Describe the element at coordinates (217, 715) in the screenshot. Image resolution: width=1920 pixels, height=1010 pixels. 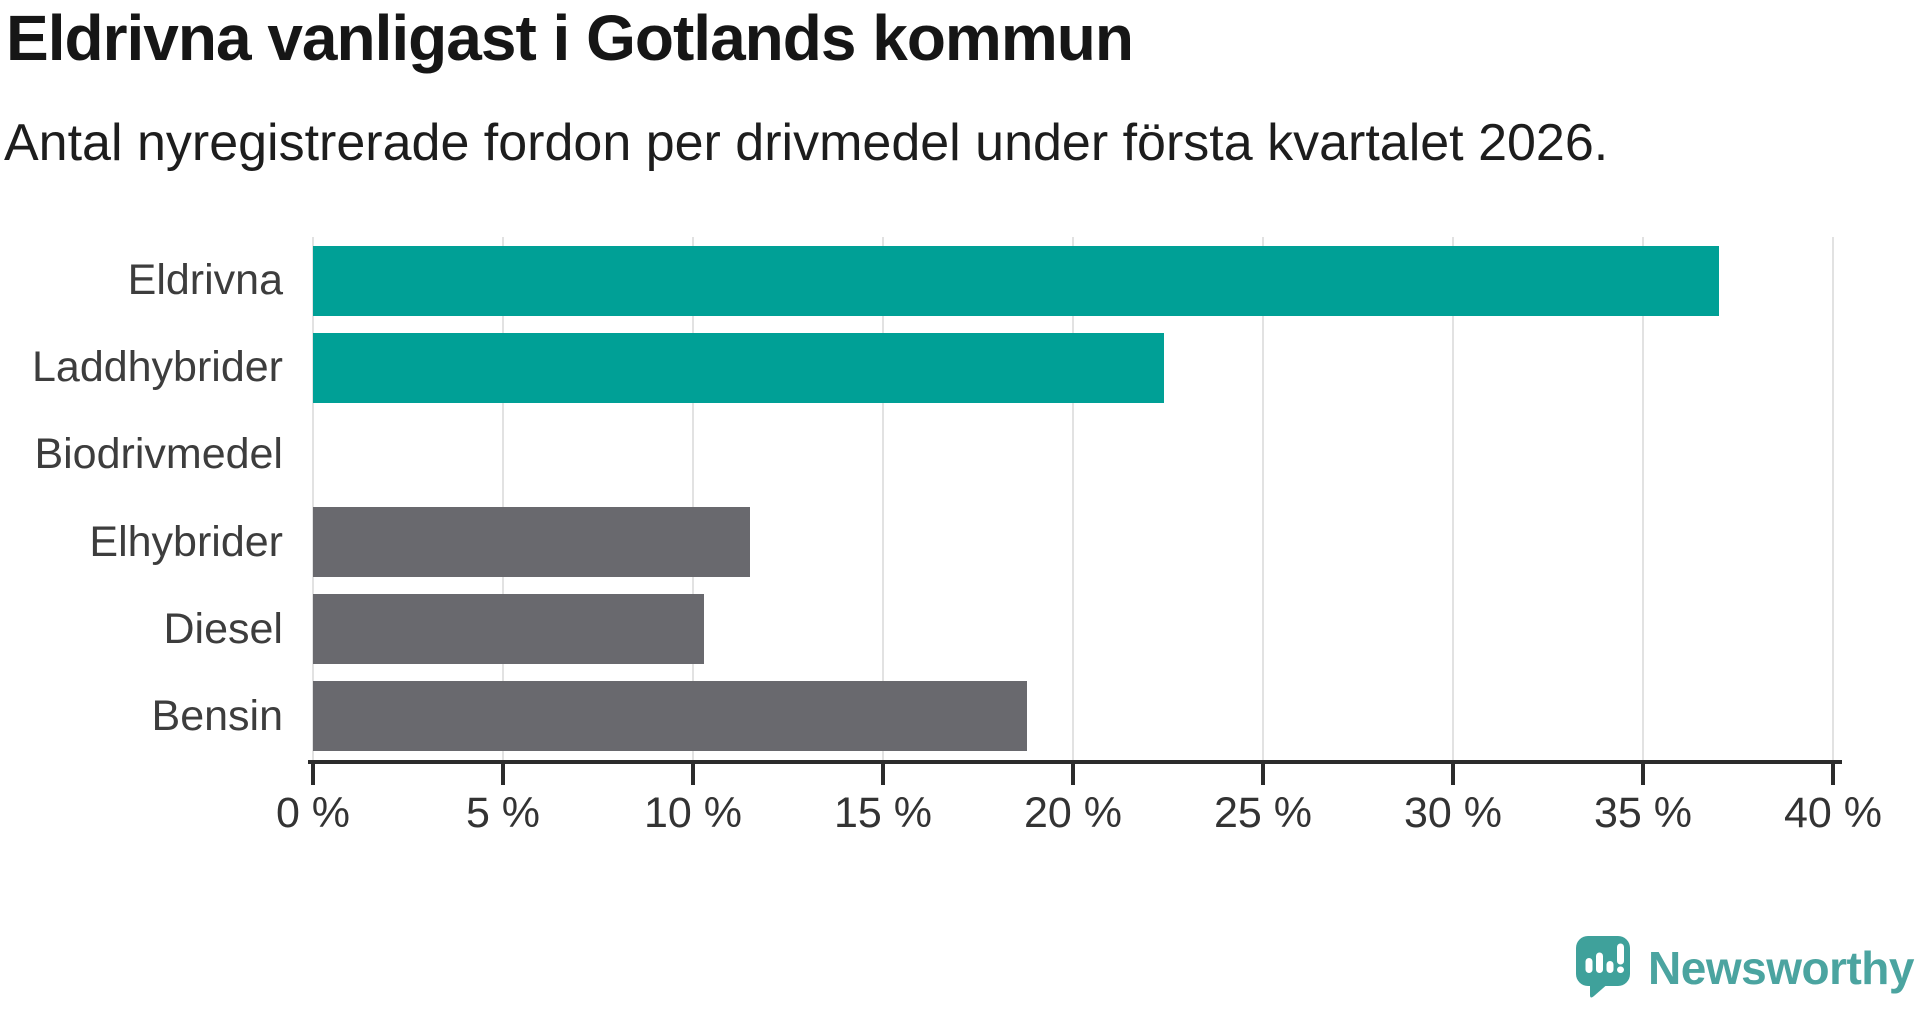
I see `category-label: Bensin` at that location.